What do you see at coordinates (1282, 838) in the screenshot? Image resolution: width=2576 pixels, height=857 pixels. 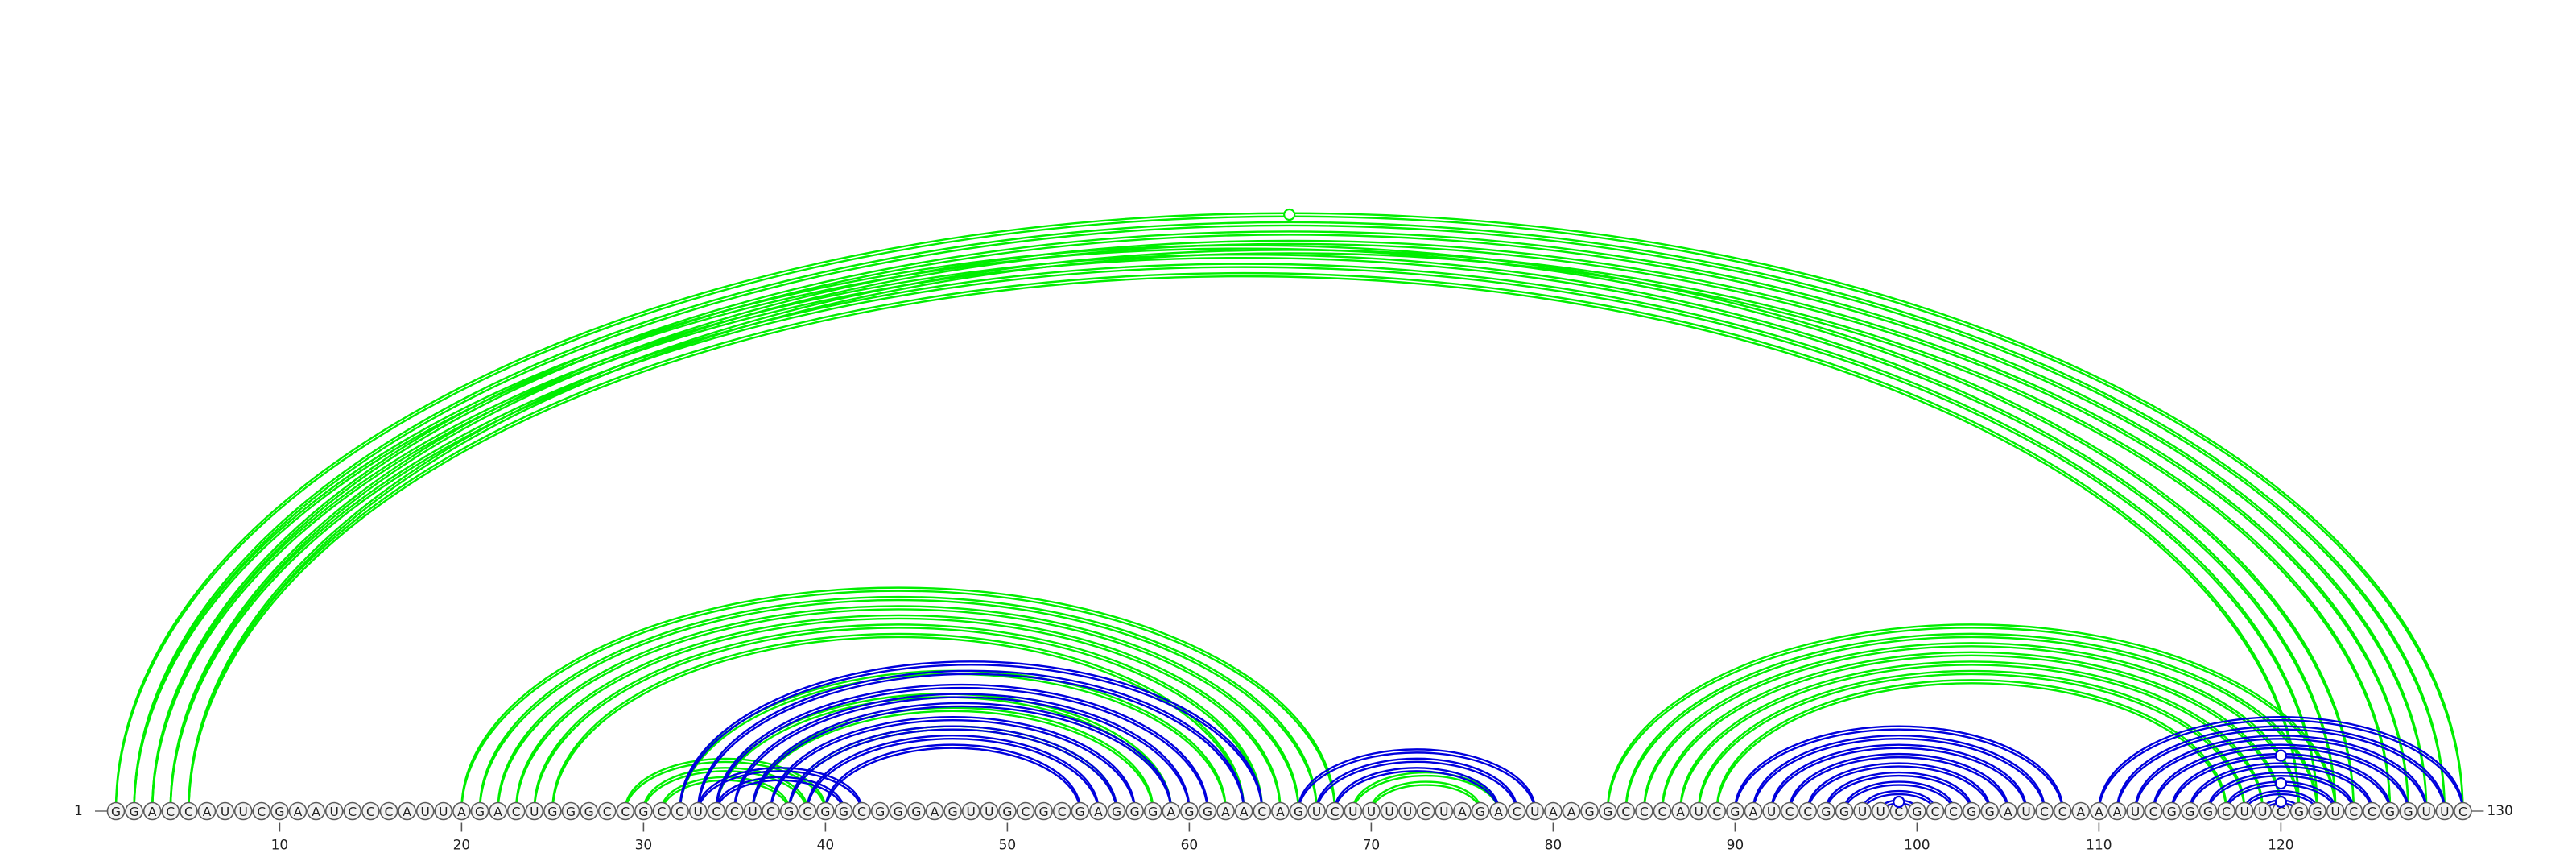 I see `ticks-layer: 10 20 30 40 50 60 70 80 90 100 110 120` at bounding box center [1282, 838].